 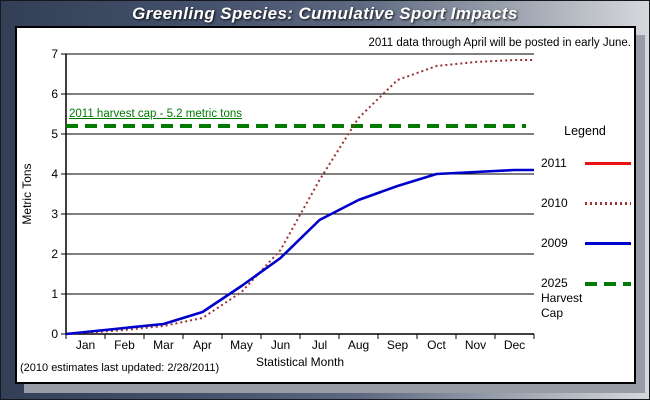 I want to click on legend-entry-2010: 2010, so click(x=587, y=203).